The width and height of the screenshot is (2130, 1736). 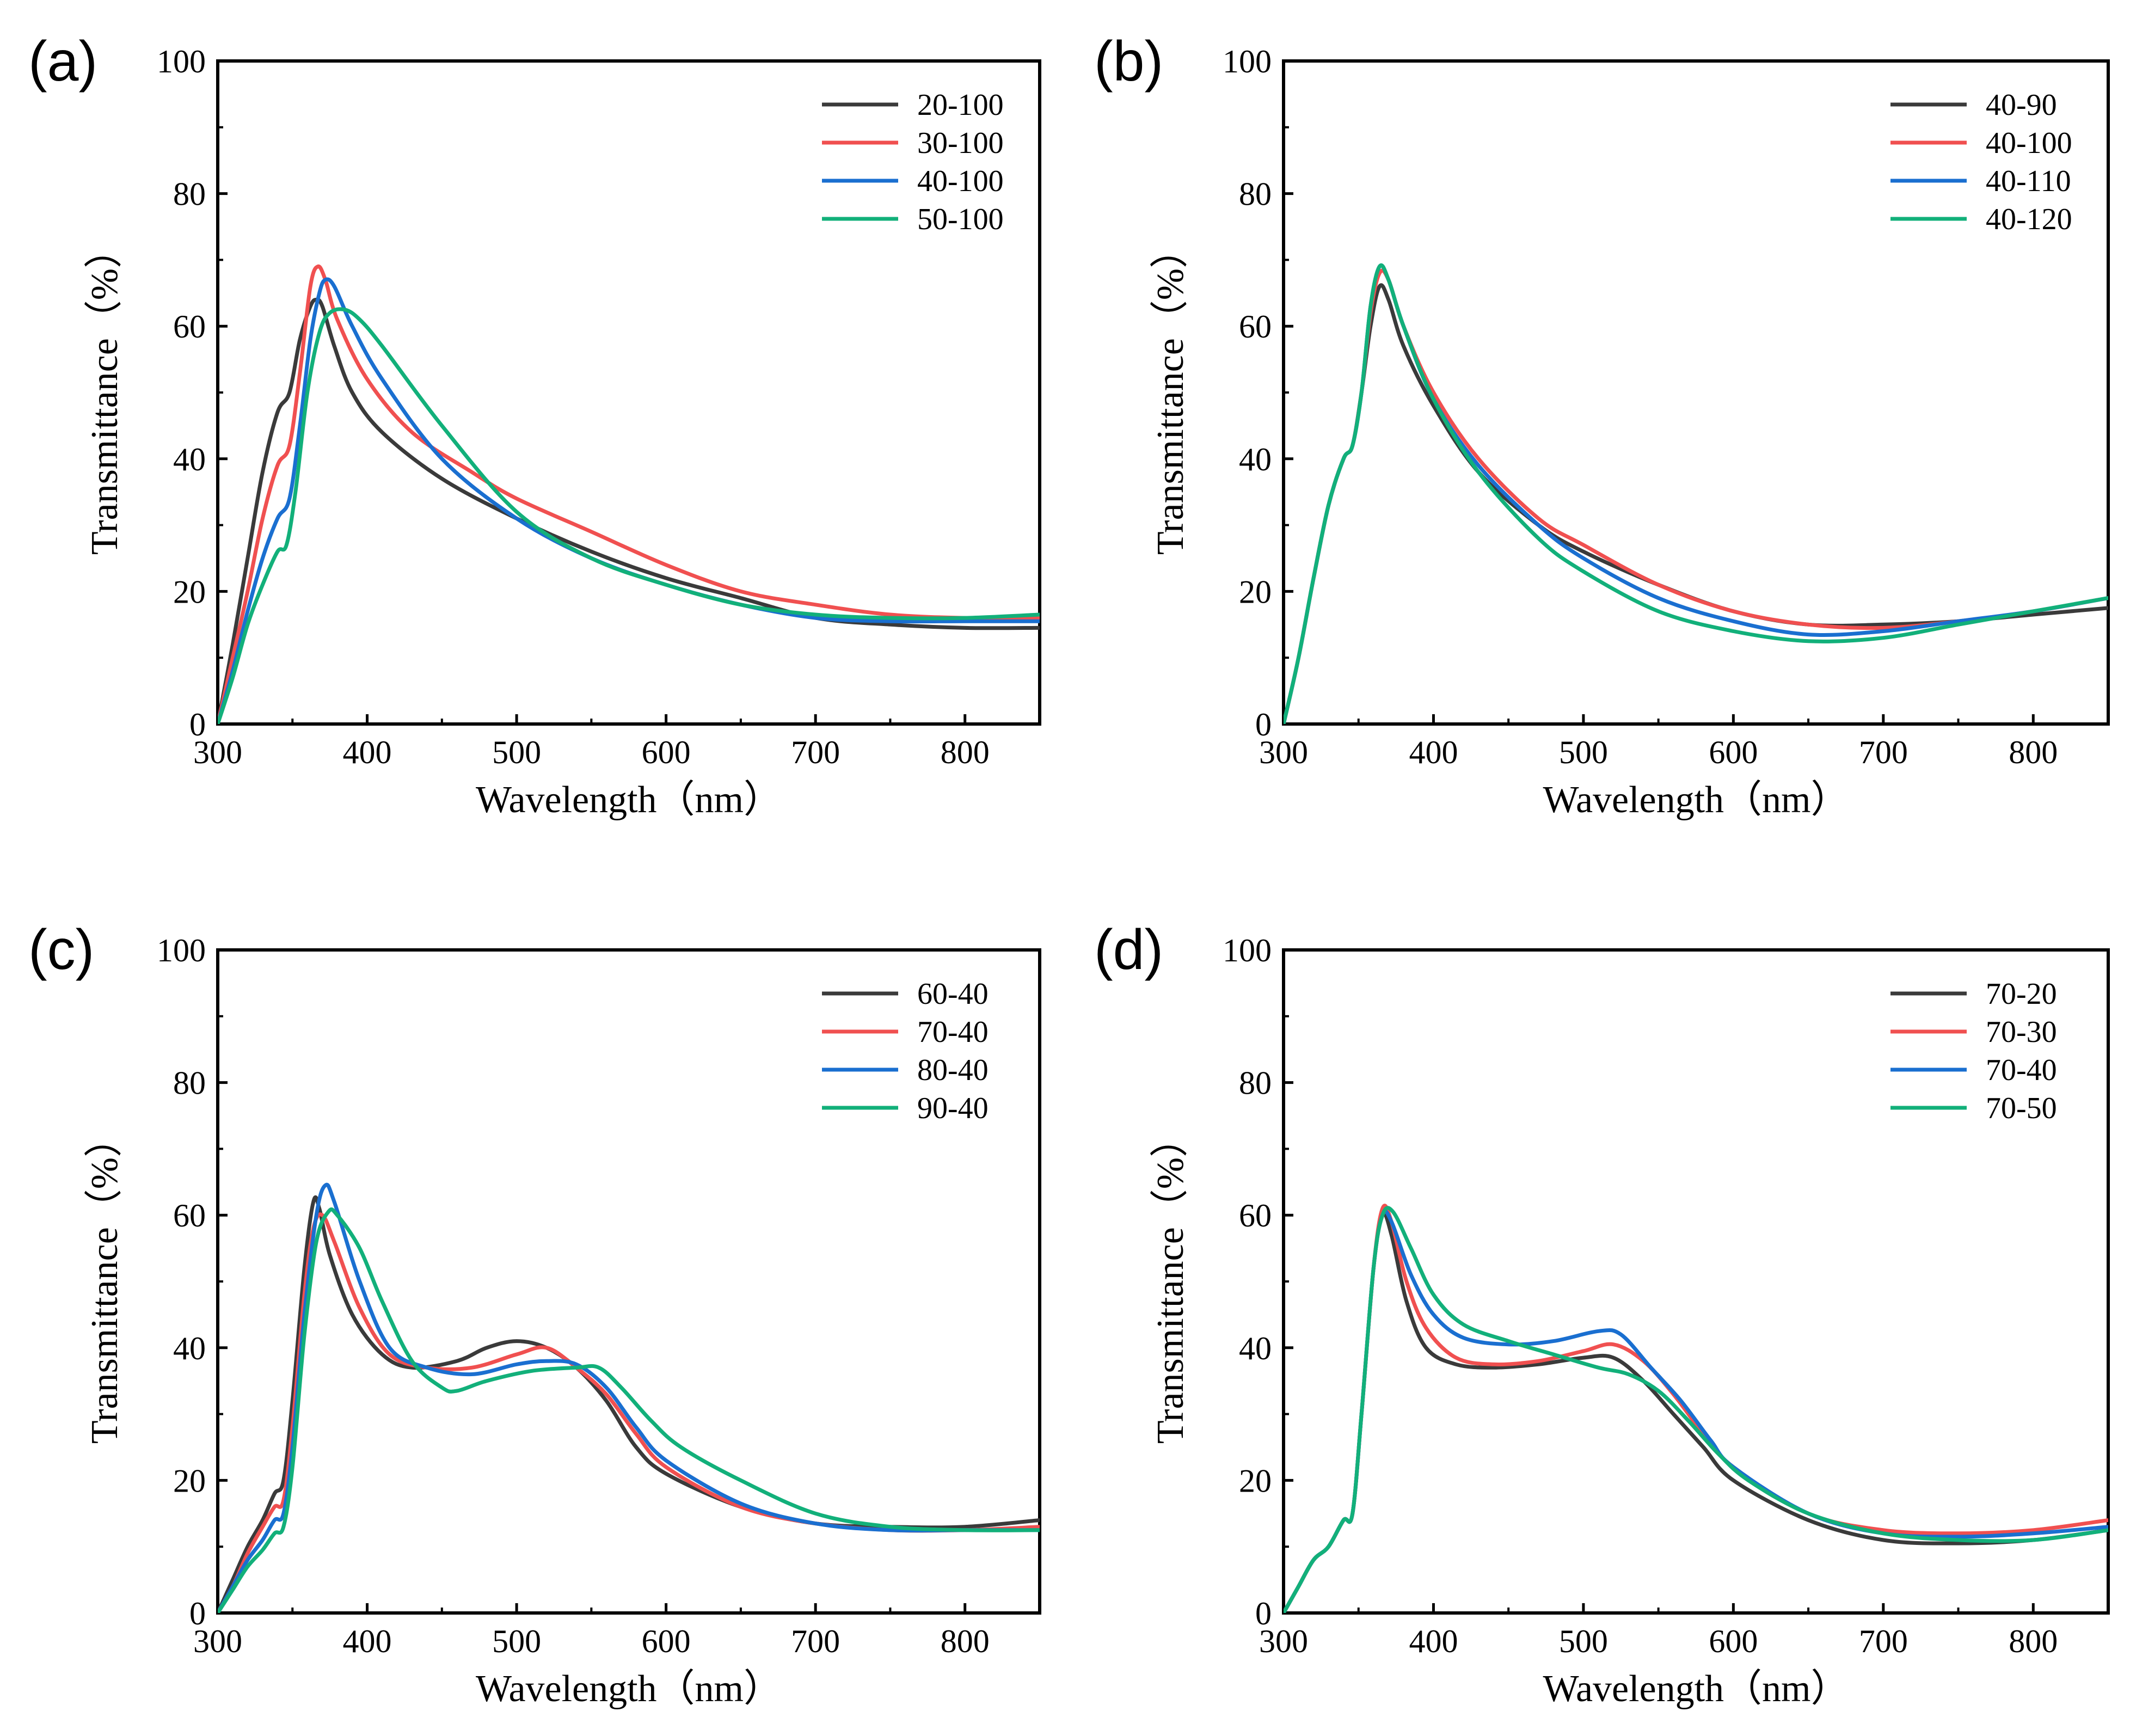 What do you see at coordinates (62, 61) in the screenshot?
I see `panel-label: (a)` at bounding box center [62, 61].